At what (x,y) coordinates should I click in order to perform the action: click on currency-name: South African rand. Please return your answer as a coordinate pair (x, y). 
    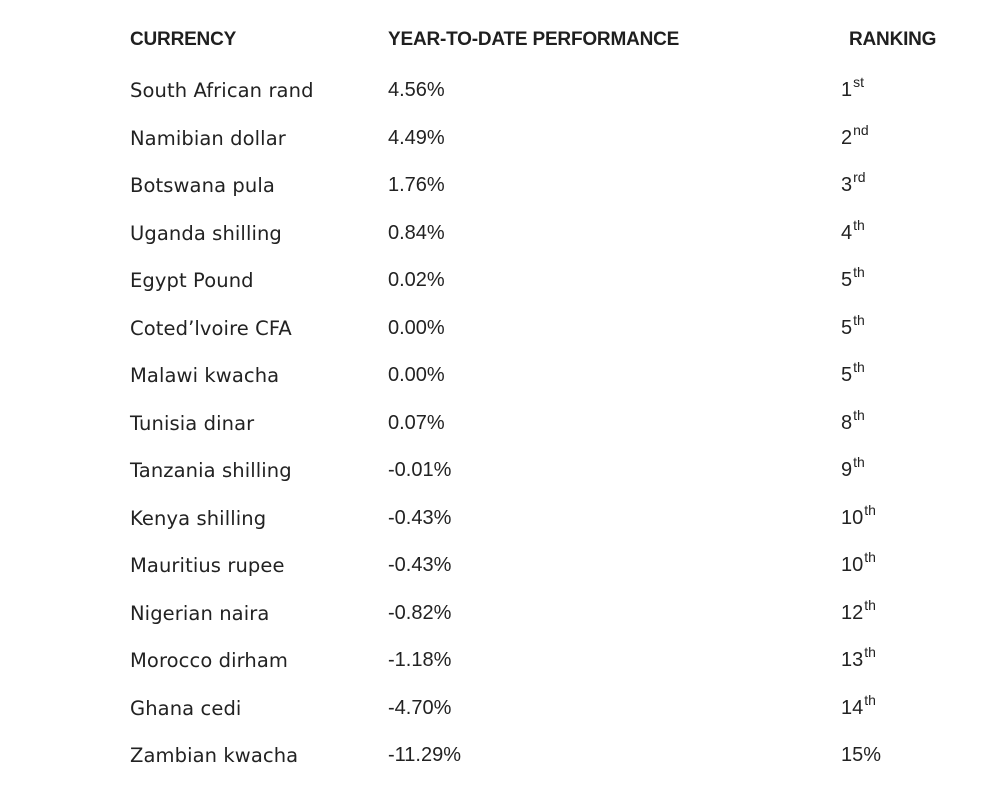
    Looking at the image, I should click on (222, 90).